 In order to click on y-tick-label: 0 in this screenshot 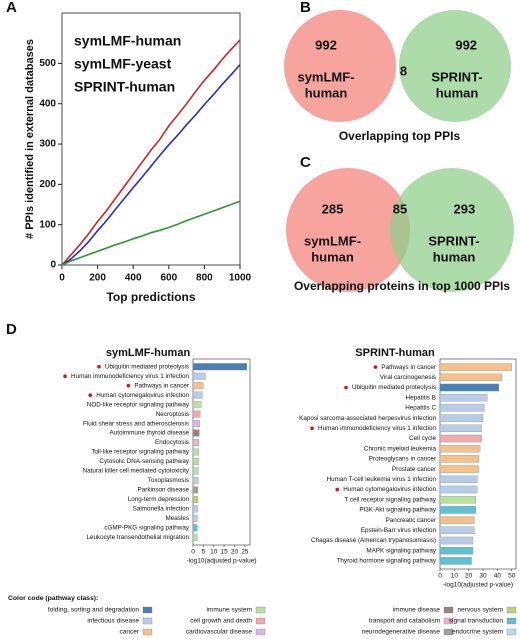, I will do `click(53, 265)`.